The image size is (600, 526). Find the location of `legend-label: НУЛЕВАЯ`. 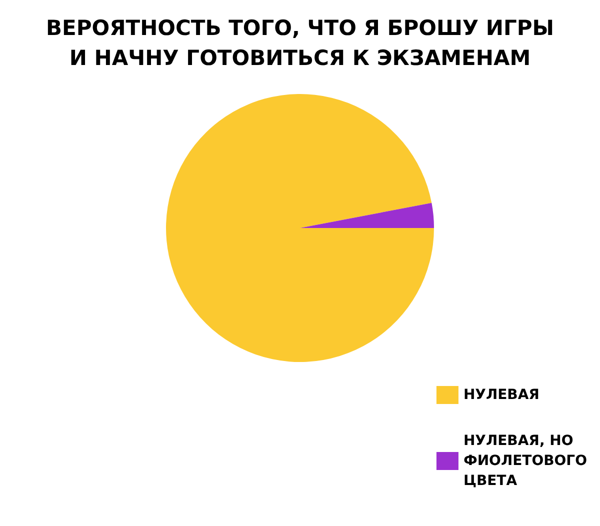

legend-label: НУЛЕВАЯ is located at coordinates (501, 395).